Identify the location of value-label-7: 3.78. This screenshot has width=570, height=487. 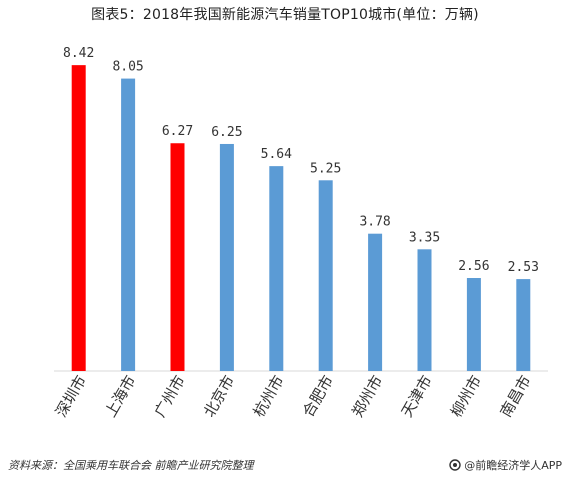
(374, 222).